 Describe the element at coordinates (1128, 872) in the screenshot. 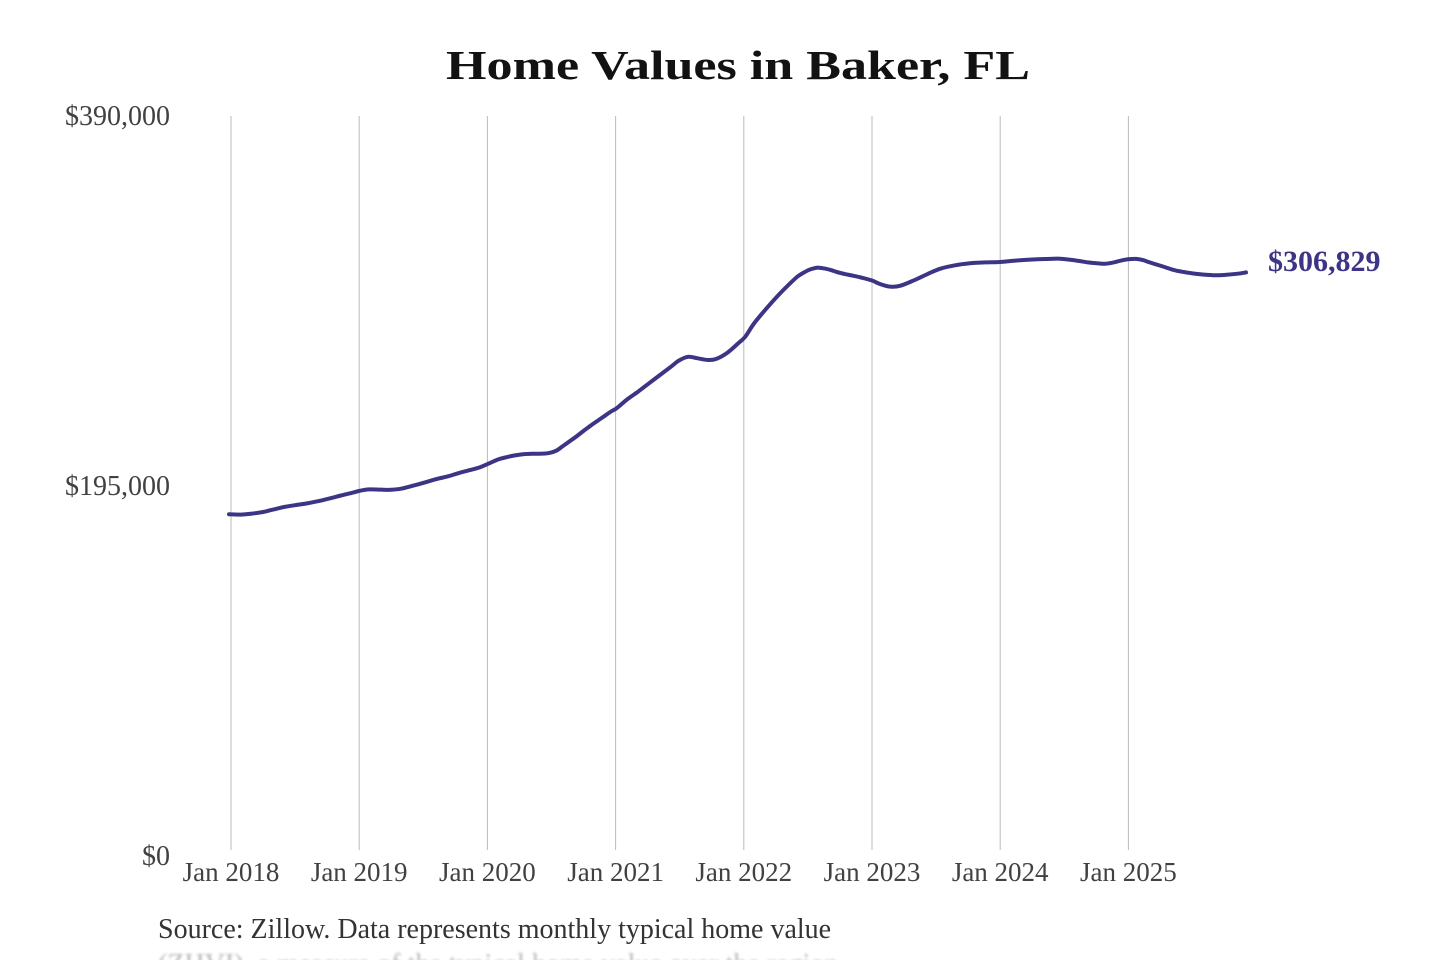

I see `svg-text: Jan 2025` at that location.